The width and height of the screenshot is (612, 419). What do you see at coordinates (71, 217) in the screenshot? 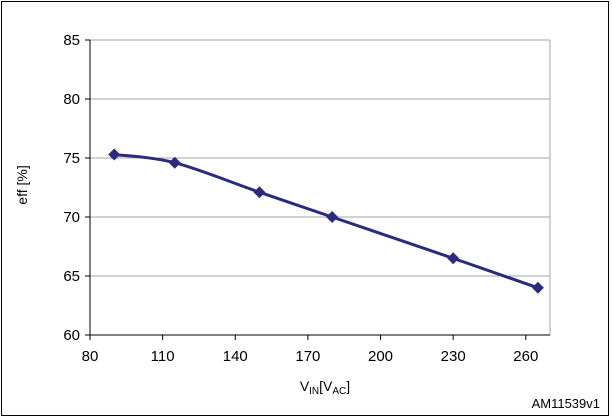
I see `y-tick-label: 70` at bounding box center [71, 217].